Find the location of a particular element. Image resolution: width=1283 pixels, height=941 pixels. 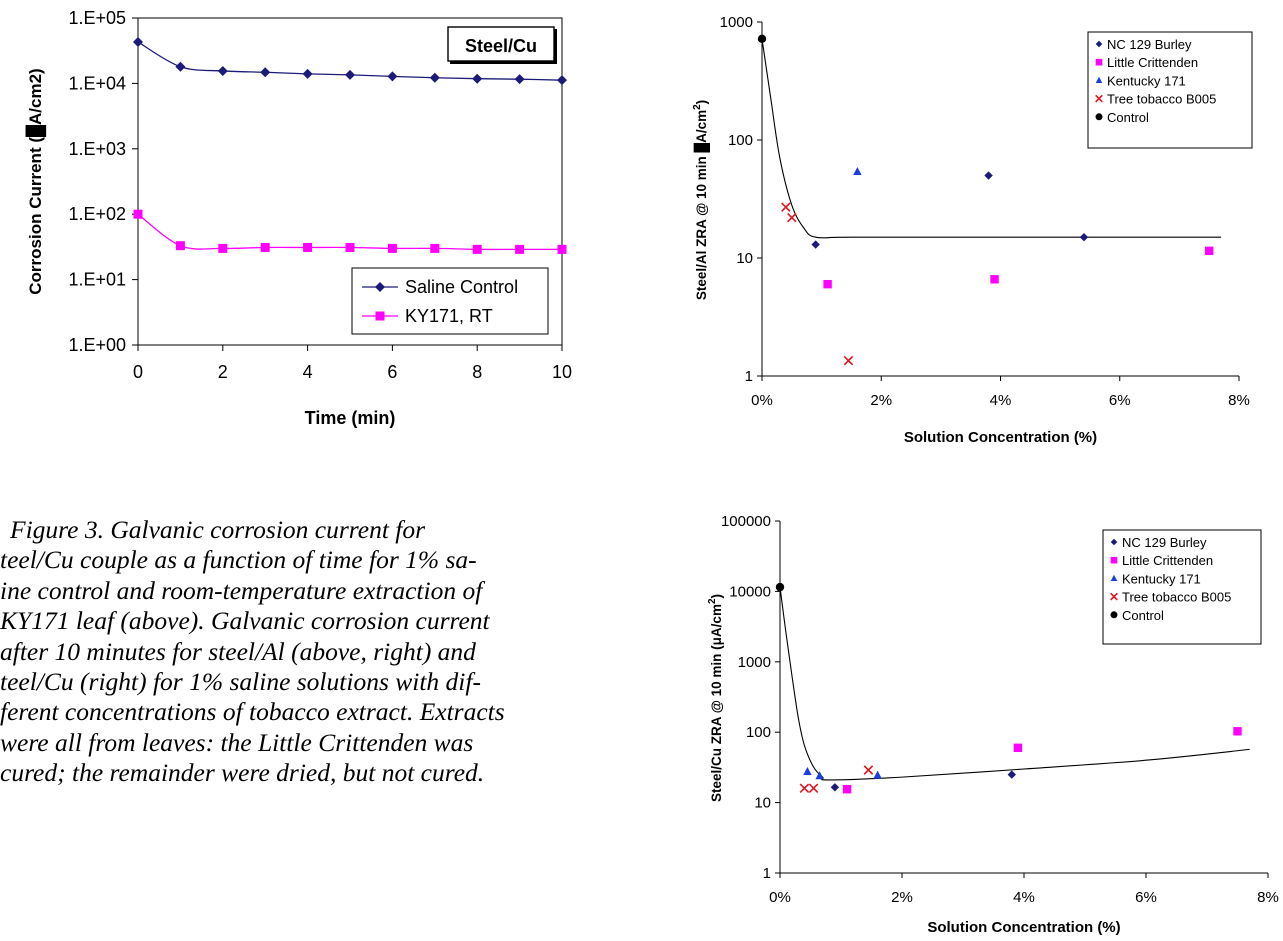

plot-area is located at coordinates (350, 181).